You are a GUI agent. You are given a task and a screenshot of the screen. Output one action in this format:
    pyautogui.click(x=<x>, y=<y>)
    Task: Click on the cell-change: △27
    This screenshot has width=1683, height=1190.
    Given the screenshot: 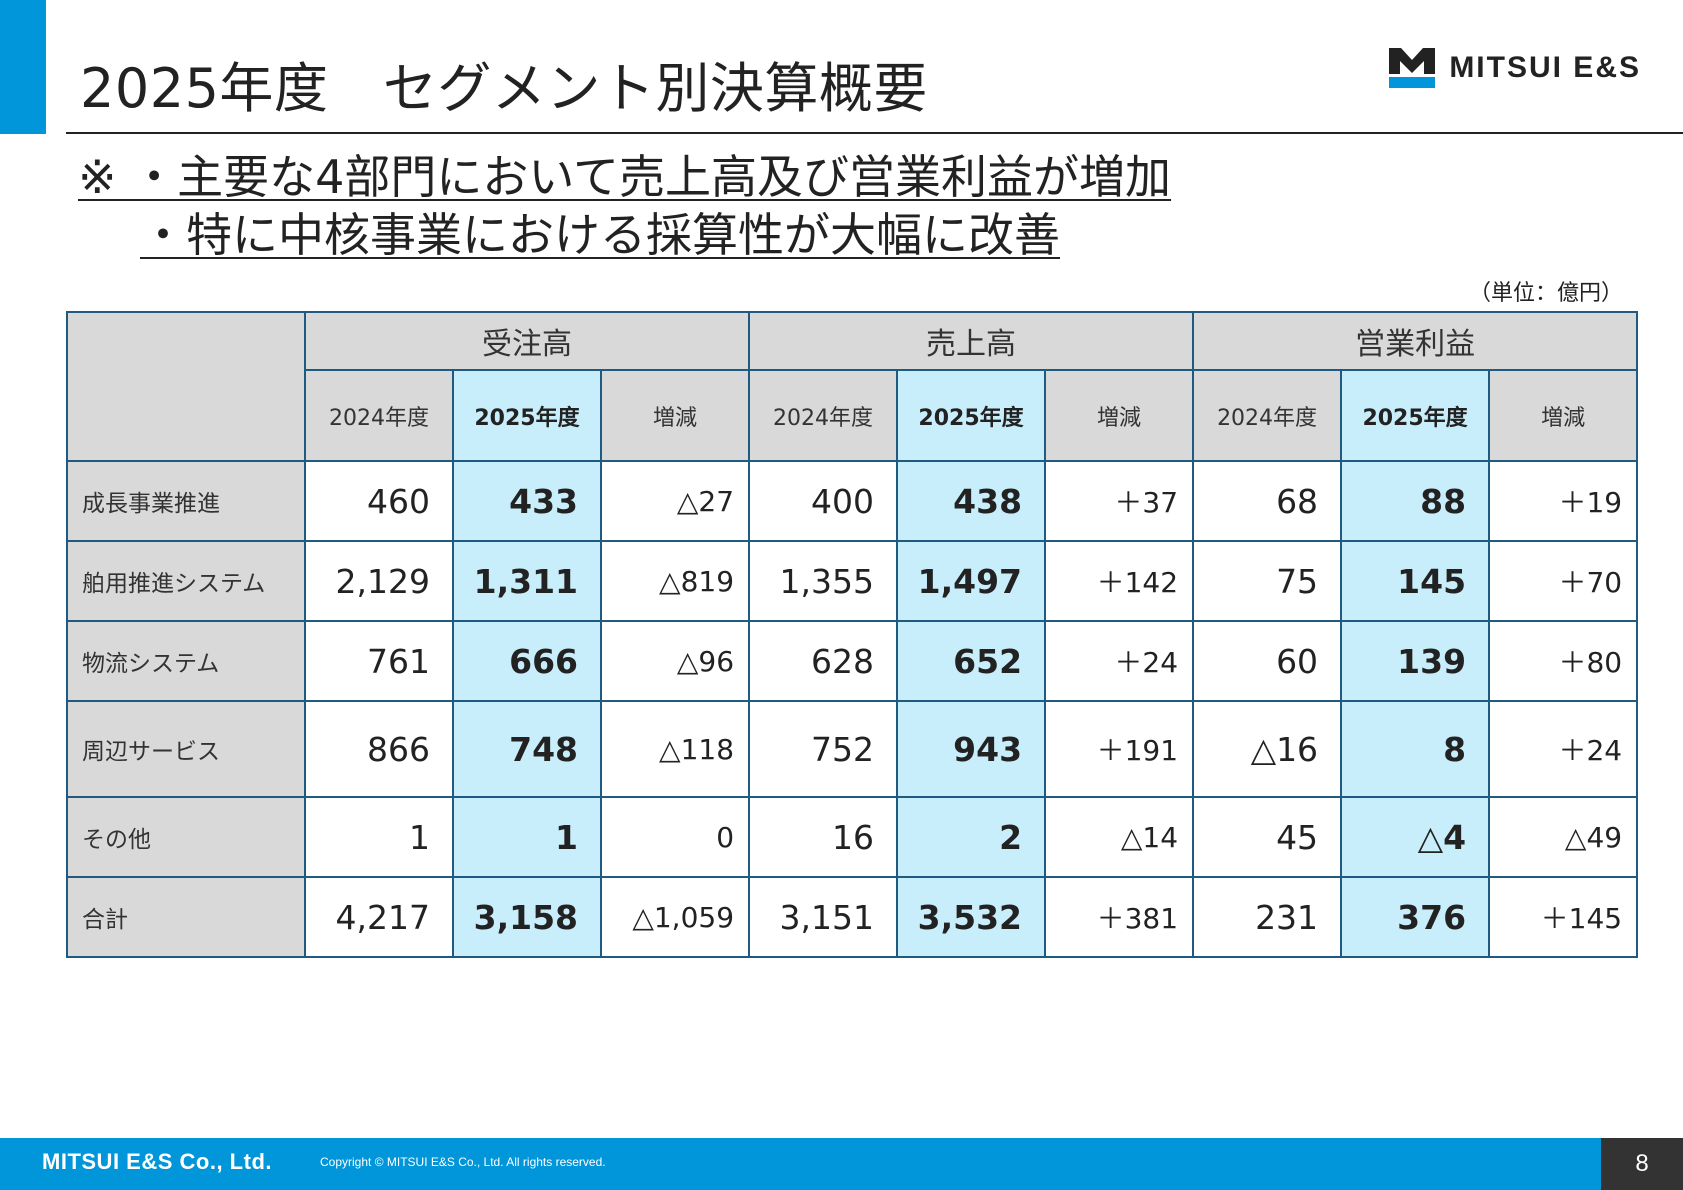 What is the action you would take?
    pyautogui.click(x=675, y=501)
    